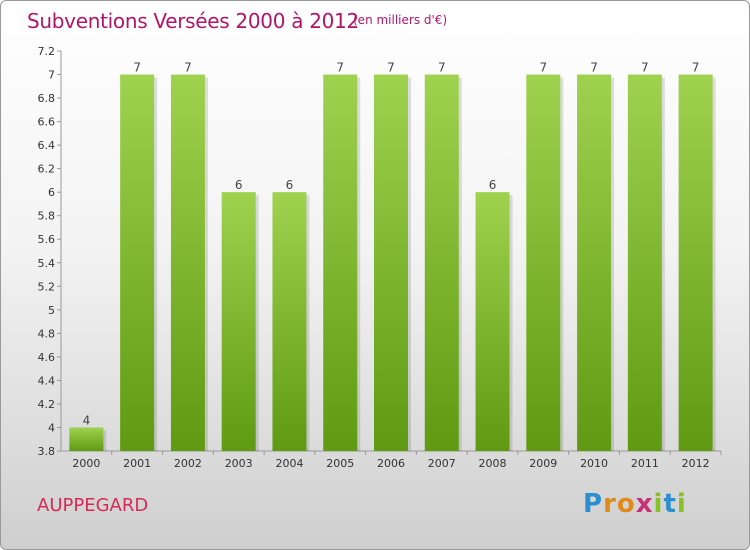  Describe the element at coordinates (543, 68) in the screenshot. I see `data-label-2009: 7` at that location.